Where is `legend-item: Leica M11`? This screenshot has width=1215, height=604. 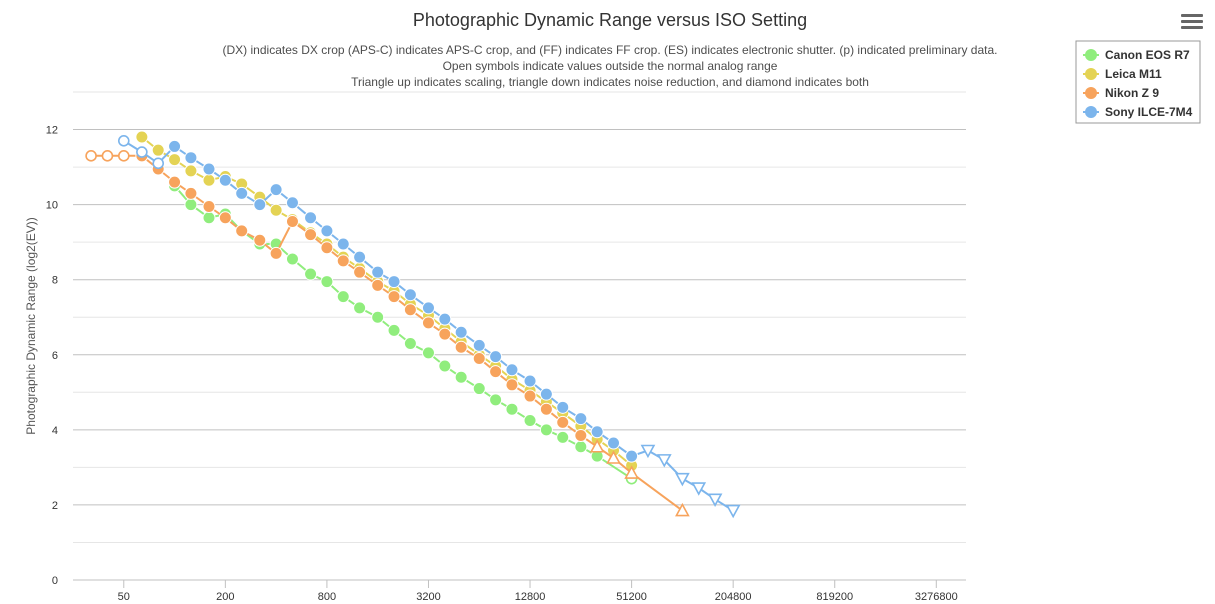
legend-item: Leica M11 is located at coordinates (1122, 74).